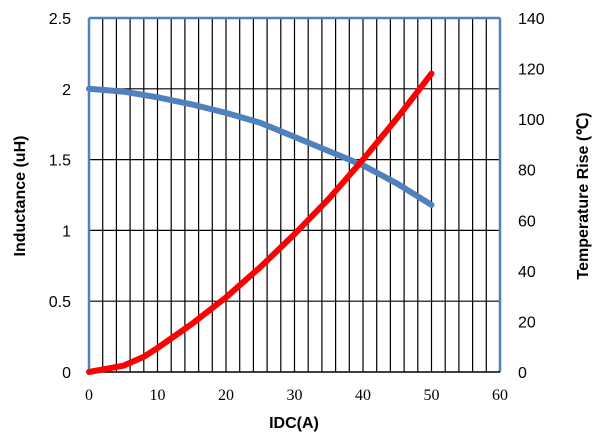 The image size is (599, 441). I want to click on x-tick-label: 10, so click(158, 395).